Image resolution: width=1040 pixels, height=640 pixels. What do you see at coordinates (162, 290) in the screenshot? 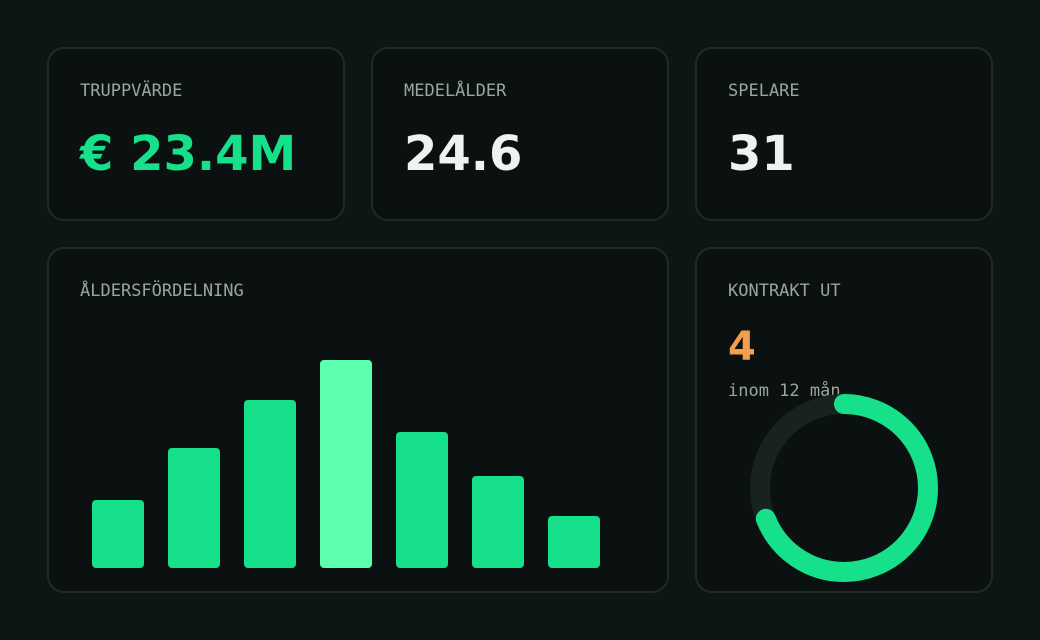
I see `chart-title: ÅLDERSFÖRDELNING` at bounding box center [162, 290].